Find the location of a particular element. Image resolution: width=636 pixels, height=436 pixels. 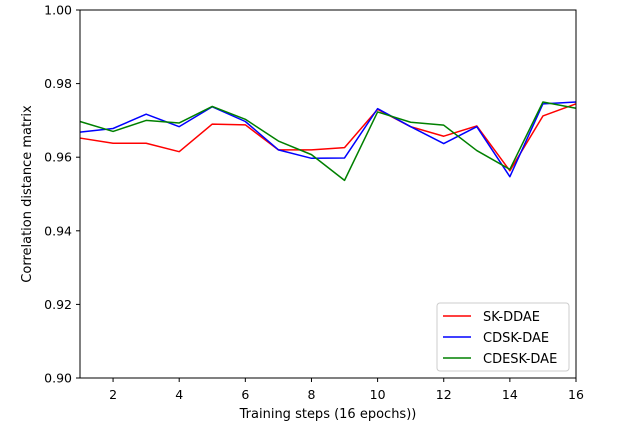

y-tick-label: 0.96 is located at coordinates (58, 157).